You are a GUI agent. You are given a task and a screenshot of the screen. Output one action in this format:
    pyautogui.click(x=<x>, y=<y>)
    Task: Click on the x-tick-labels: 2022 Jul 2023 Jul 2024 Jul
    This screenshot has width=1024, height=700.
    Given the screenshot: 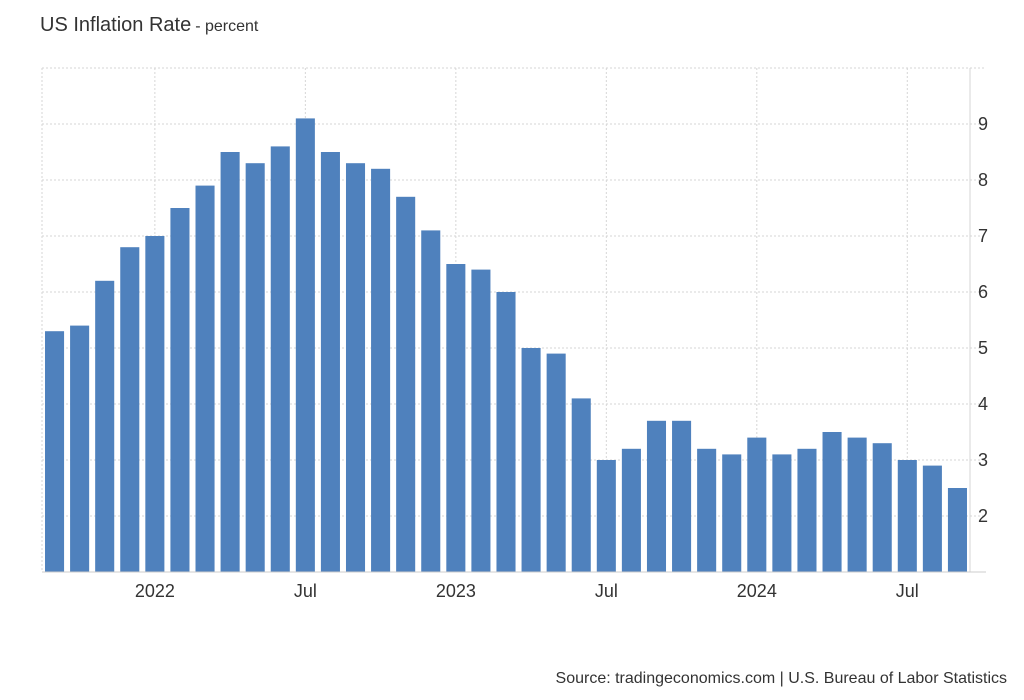 What is the action you would take?
    pyautogui.click(x=527, y=591)
    